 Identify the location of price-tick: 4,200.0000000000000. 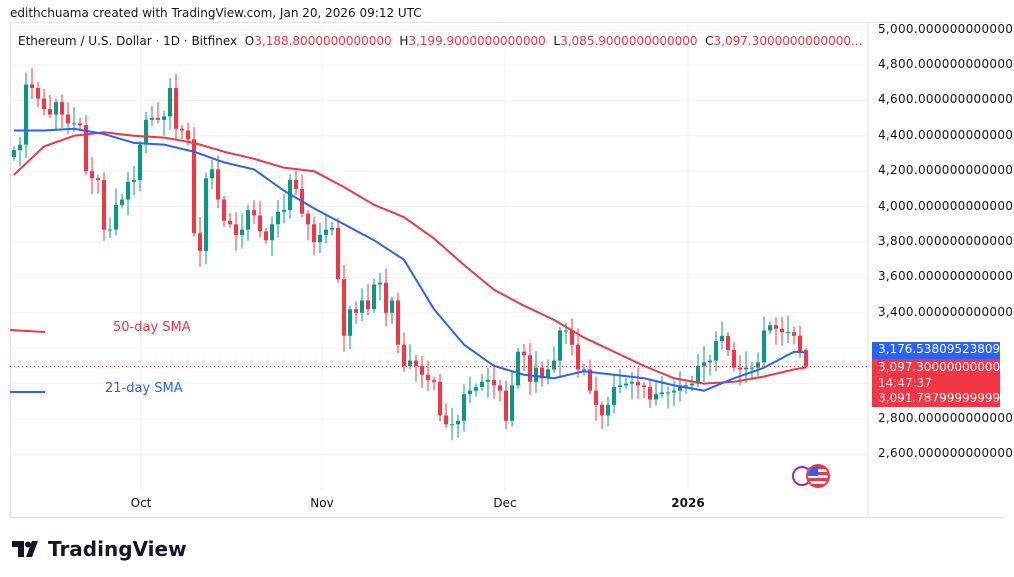
(946, 170).